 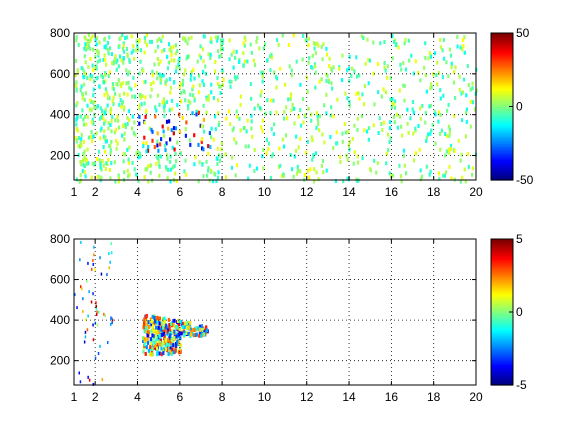 What do you see at coordinates (519, 239) in the screenshot?
I see `colorbar-tick-label: 5` at bounding box center [519, 239].